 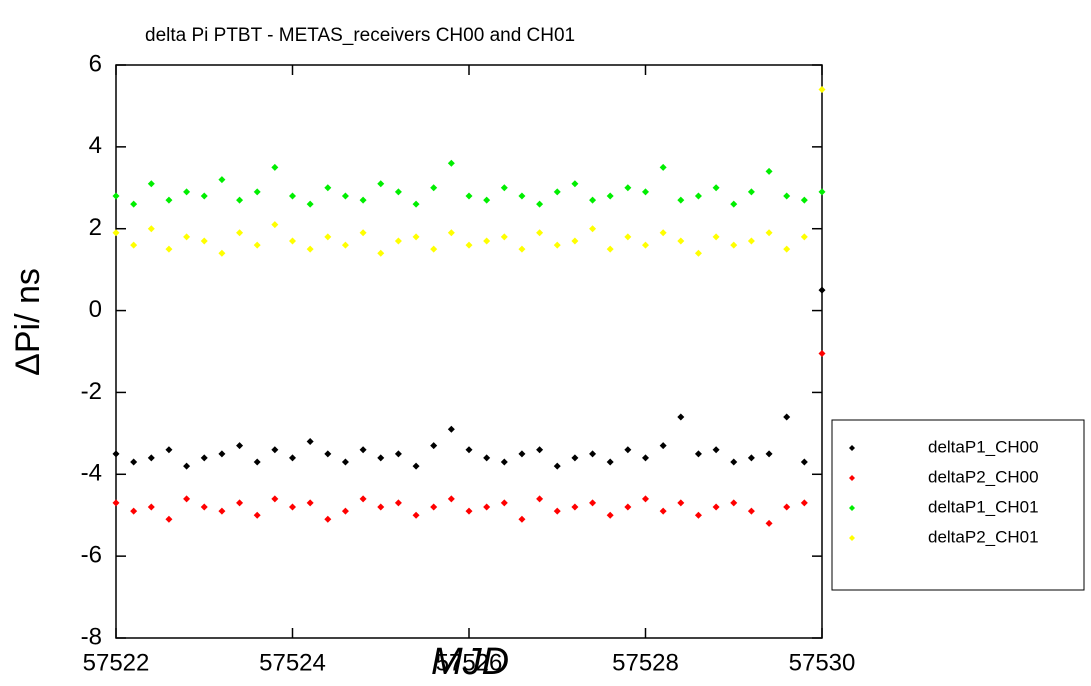 I want to click on legend-label: deltaP2_CH01, so click(x=983, y=536).